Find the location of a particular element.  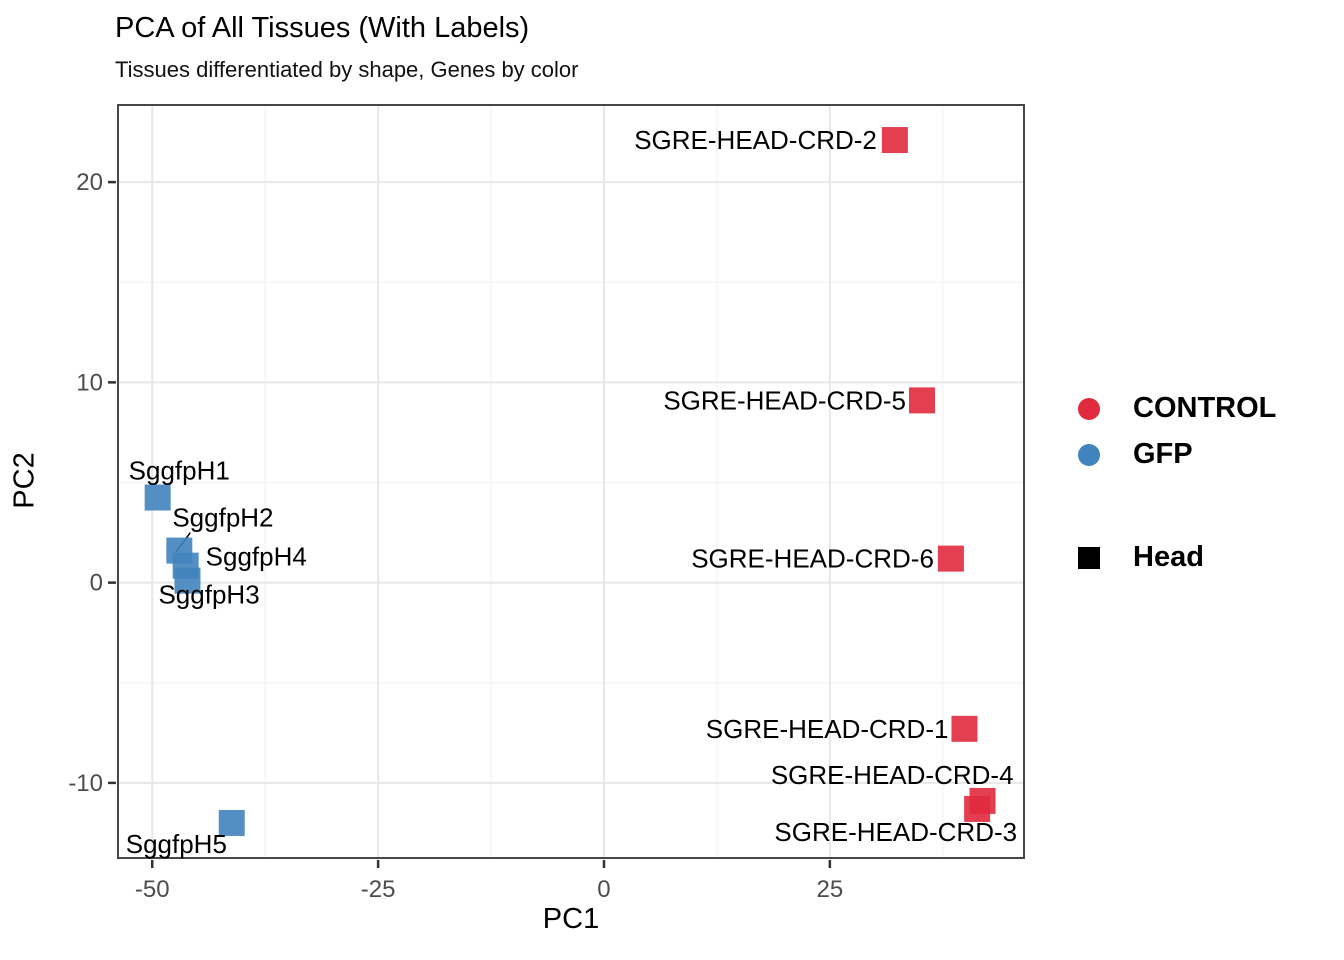

legend-label-gfp: GFP is located at coordinates (1163, 454).